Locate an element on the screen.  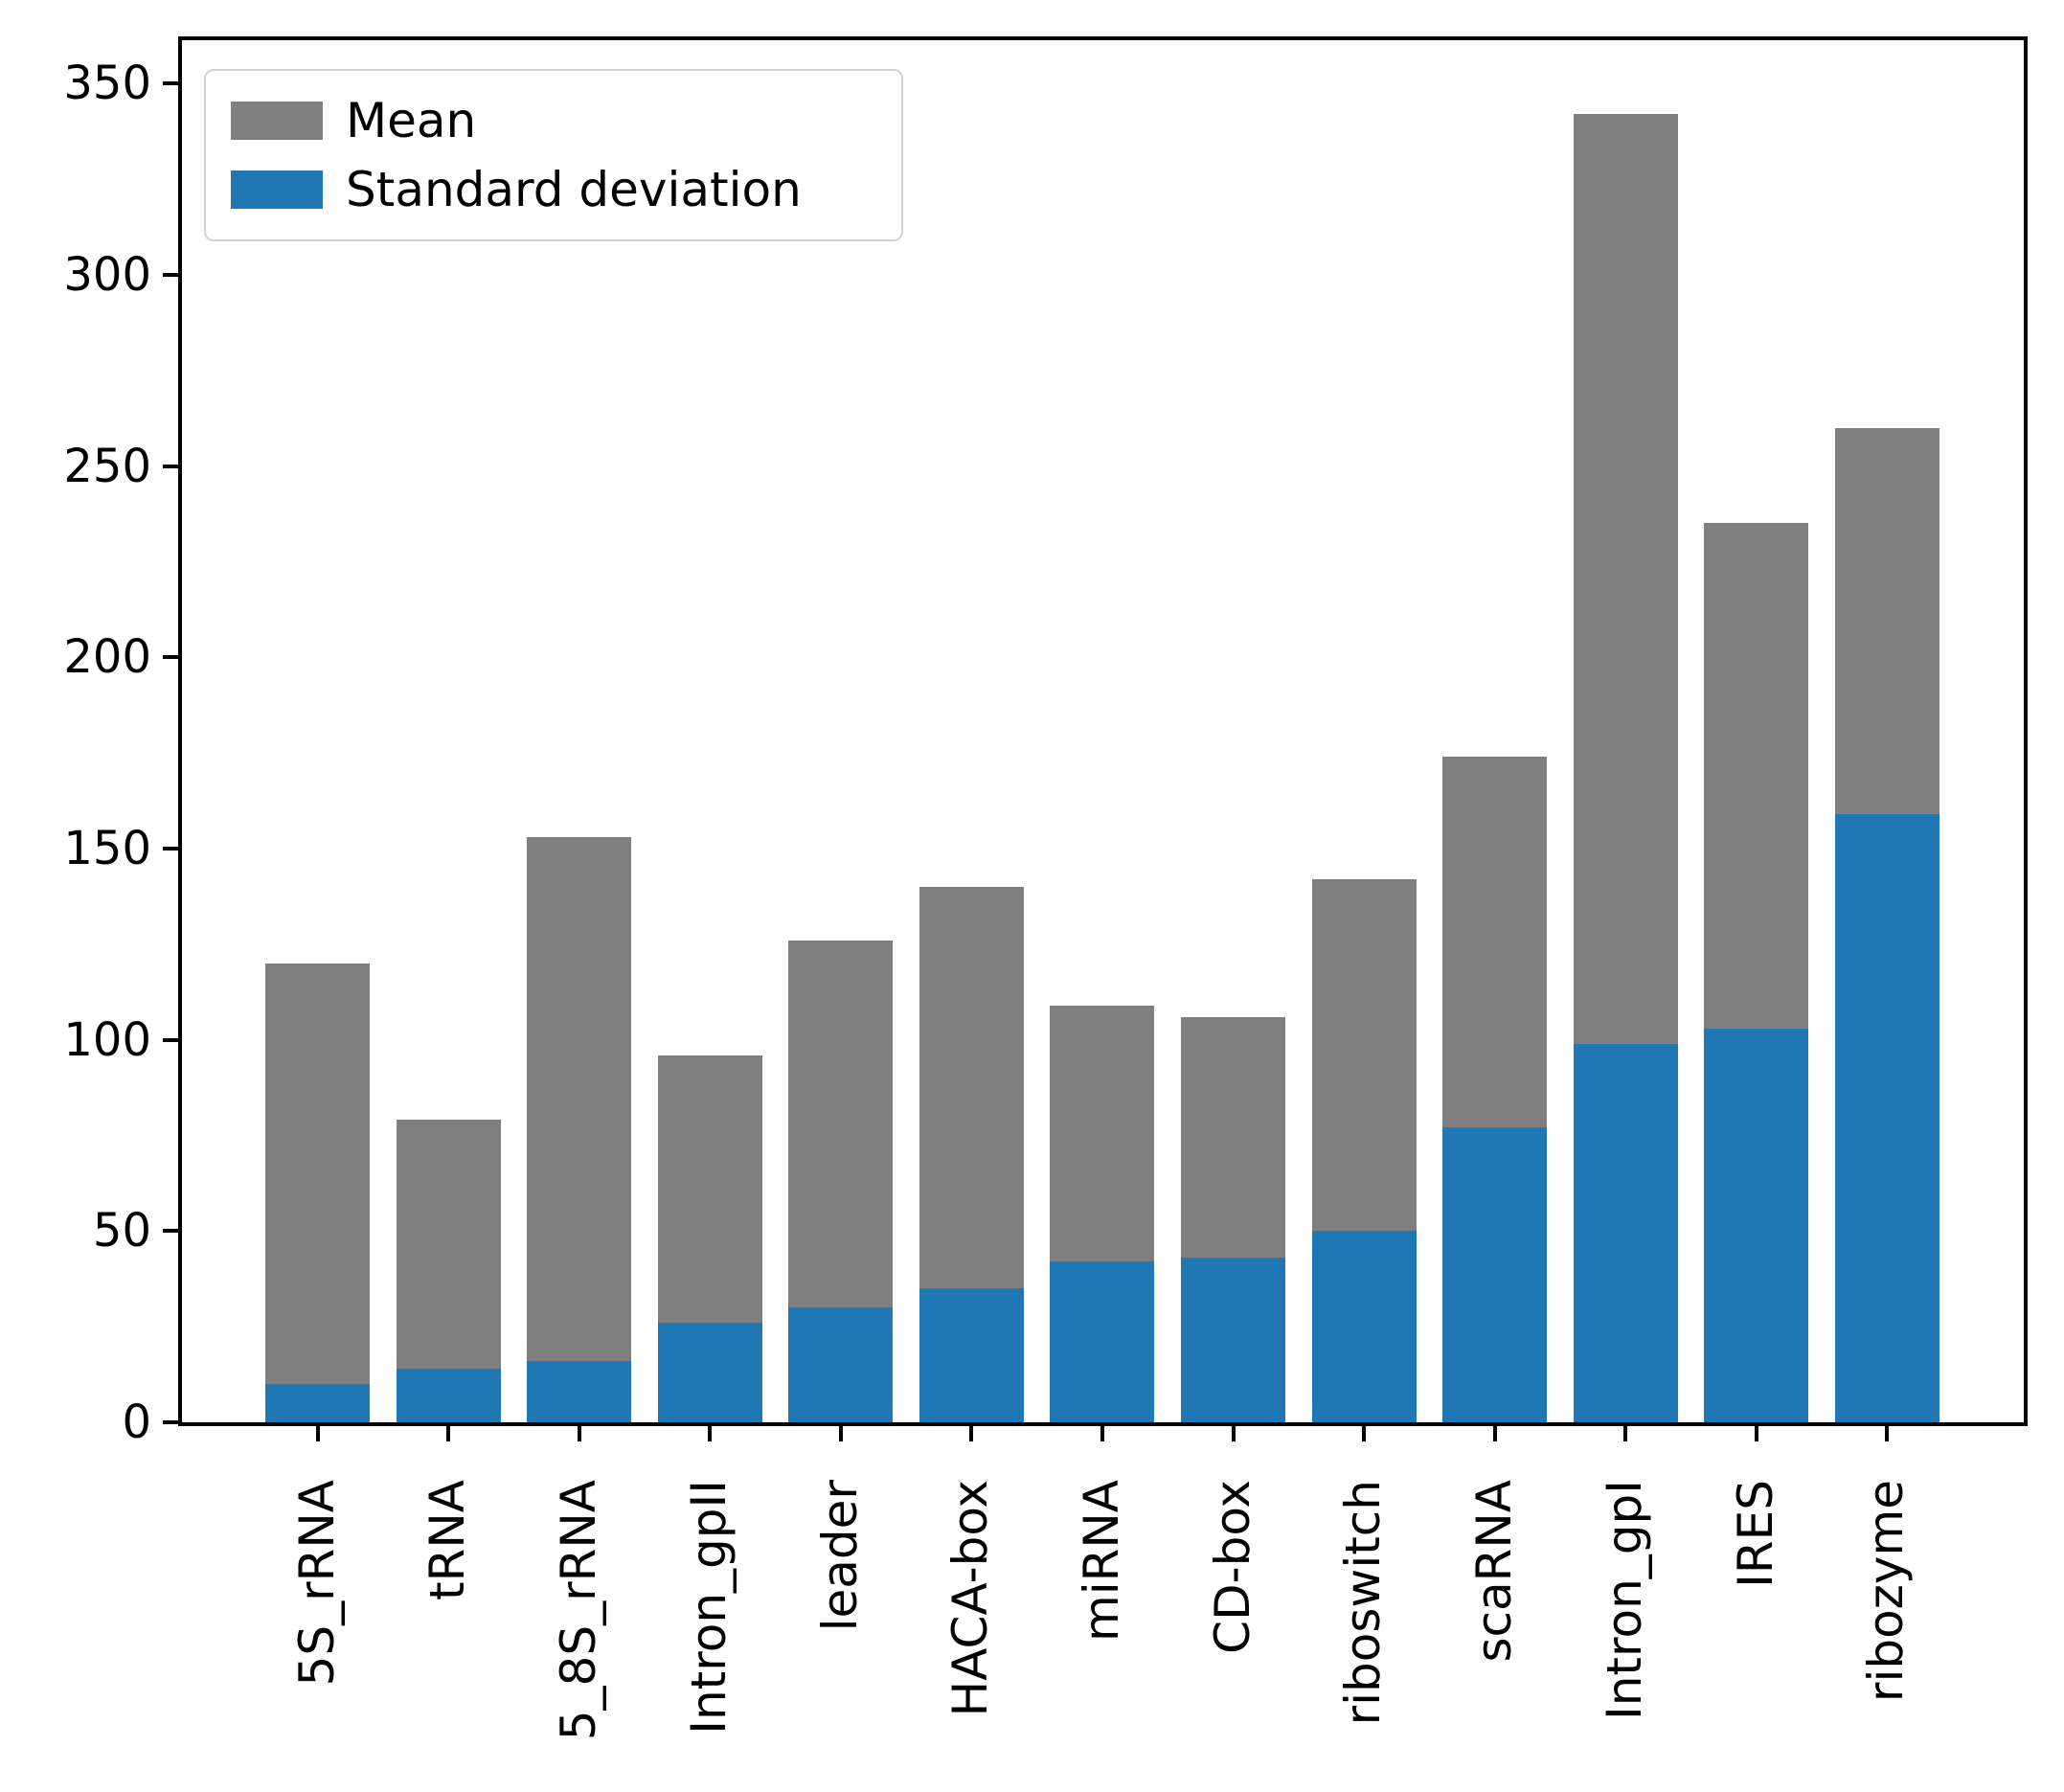
x-tick-label-miRNA: miRNA is located at coordinates (1101, 1561).